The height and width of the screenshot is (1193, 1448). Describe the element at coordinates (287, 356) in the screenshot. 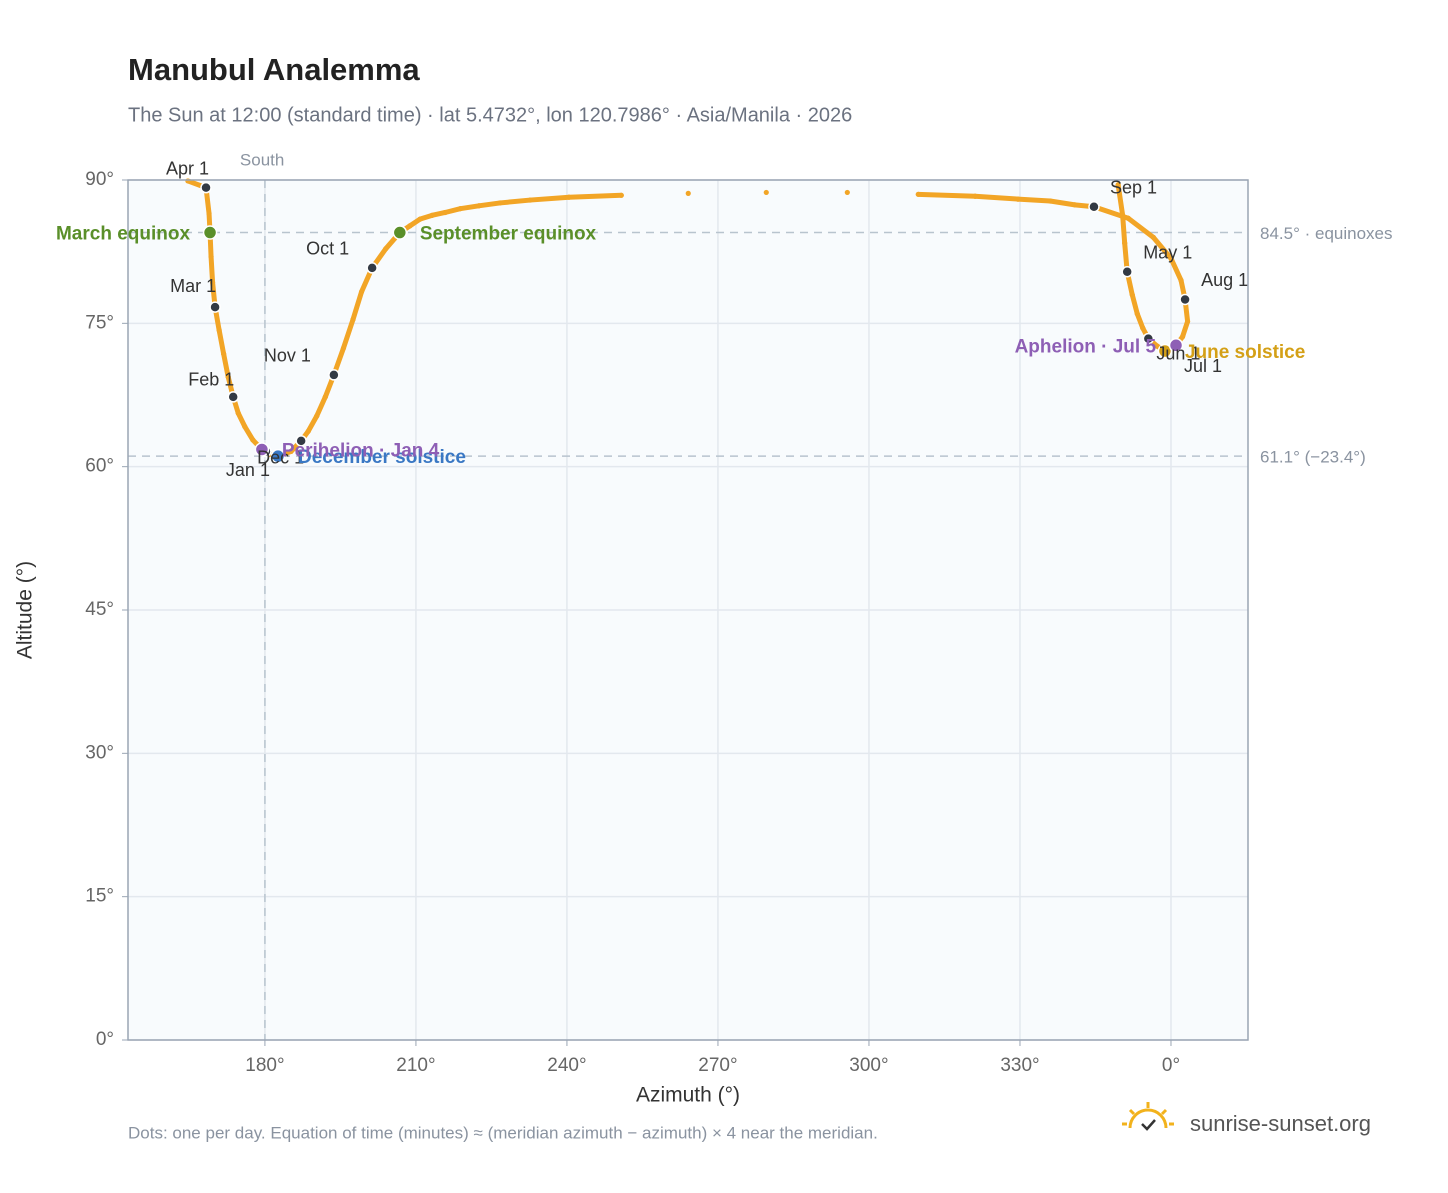

I see `month-label: Nov 1` at that location.